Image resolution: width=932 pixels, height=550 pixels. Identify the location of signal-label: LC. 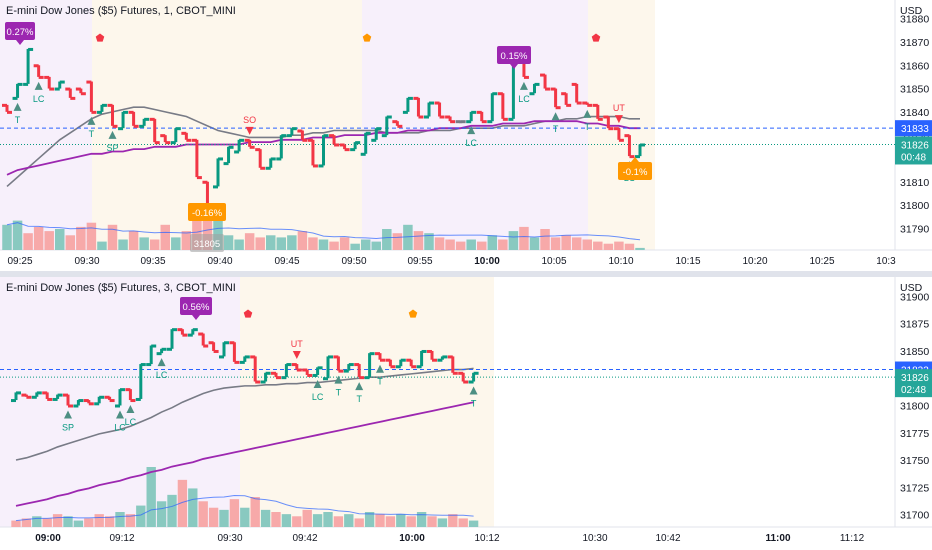
(471, 143).